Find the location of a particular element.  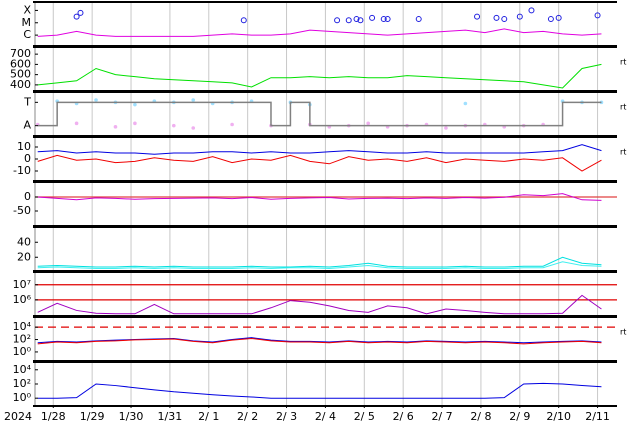

y-tick-label: X is located at coordinates (27, 9).